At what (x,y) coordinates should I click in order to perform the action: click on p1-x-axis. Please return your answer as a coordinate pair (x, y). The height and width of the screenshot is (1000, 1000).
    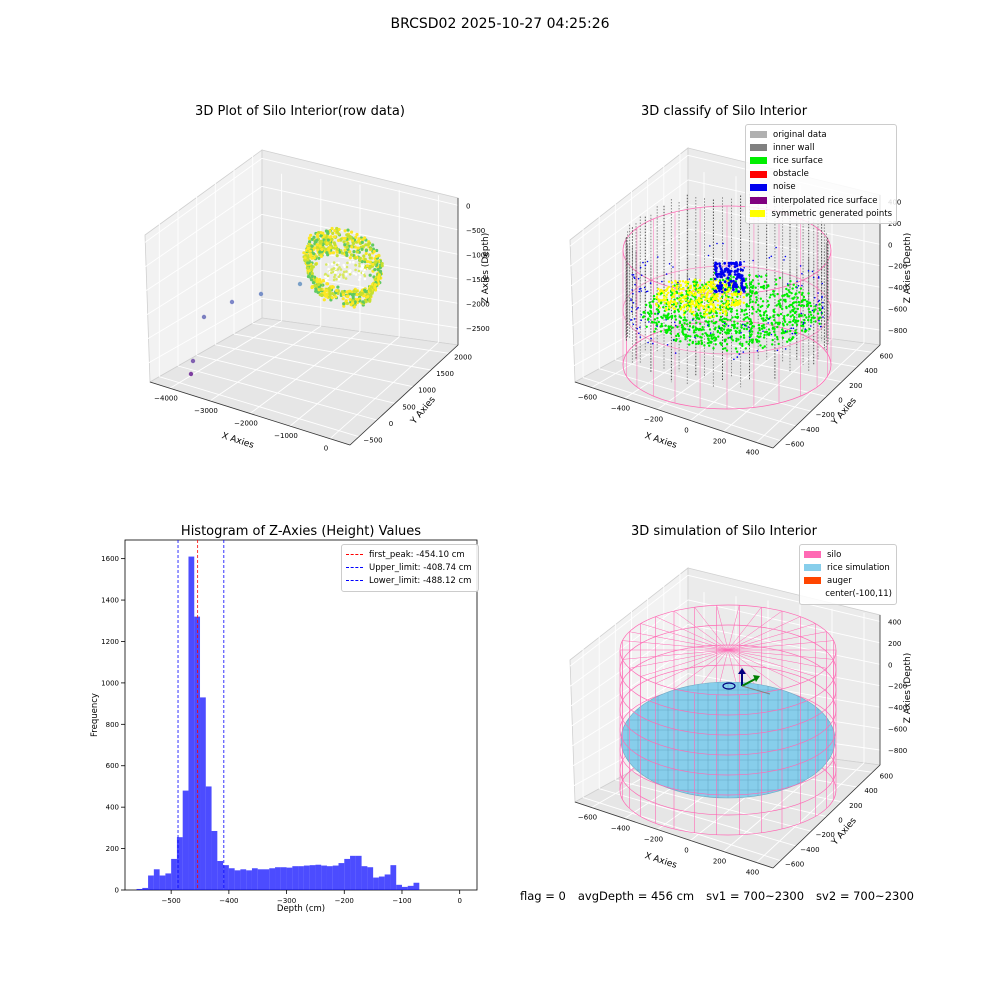
    Looking at the image, I should click on (250, 413).